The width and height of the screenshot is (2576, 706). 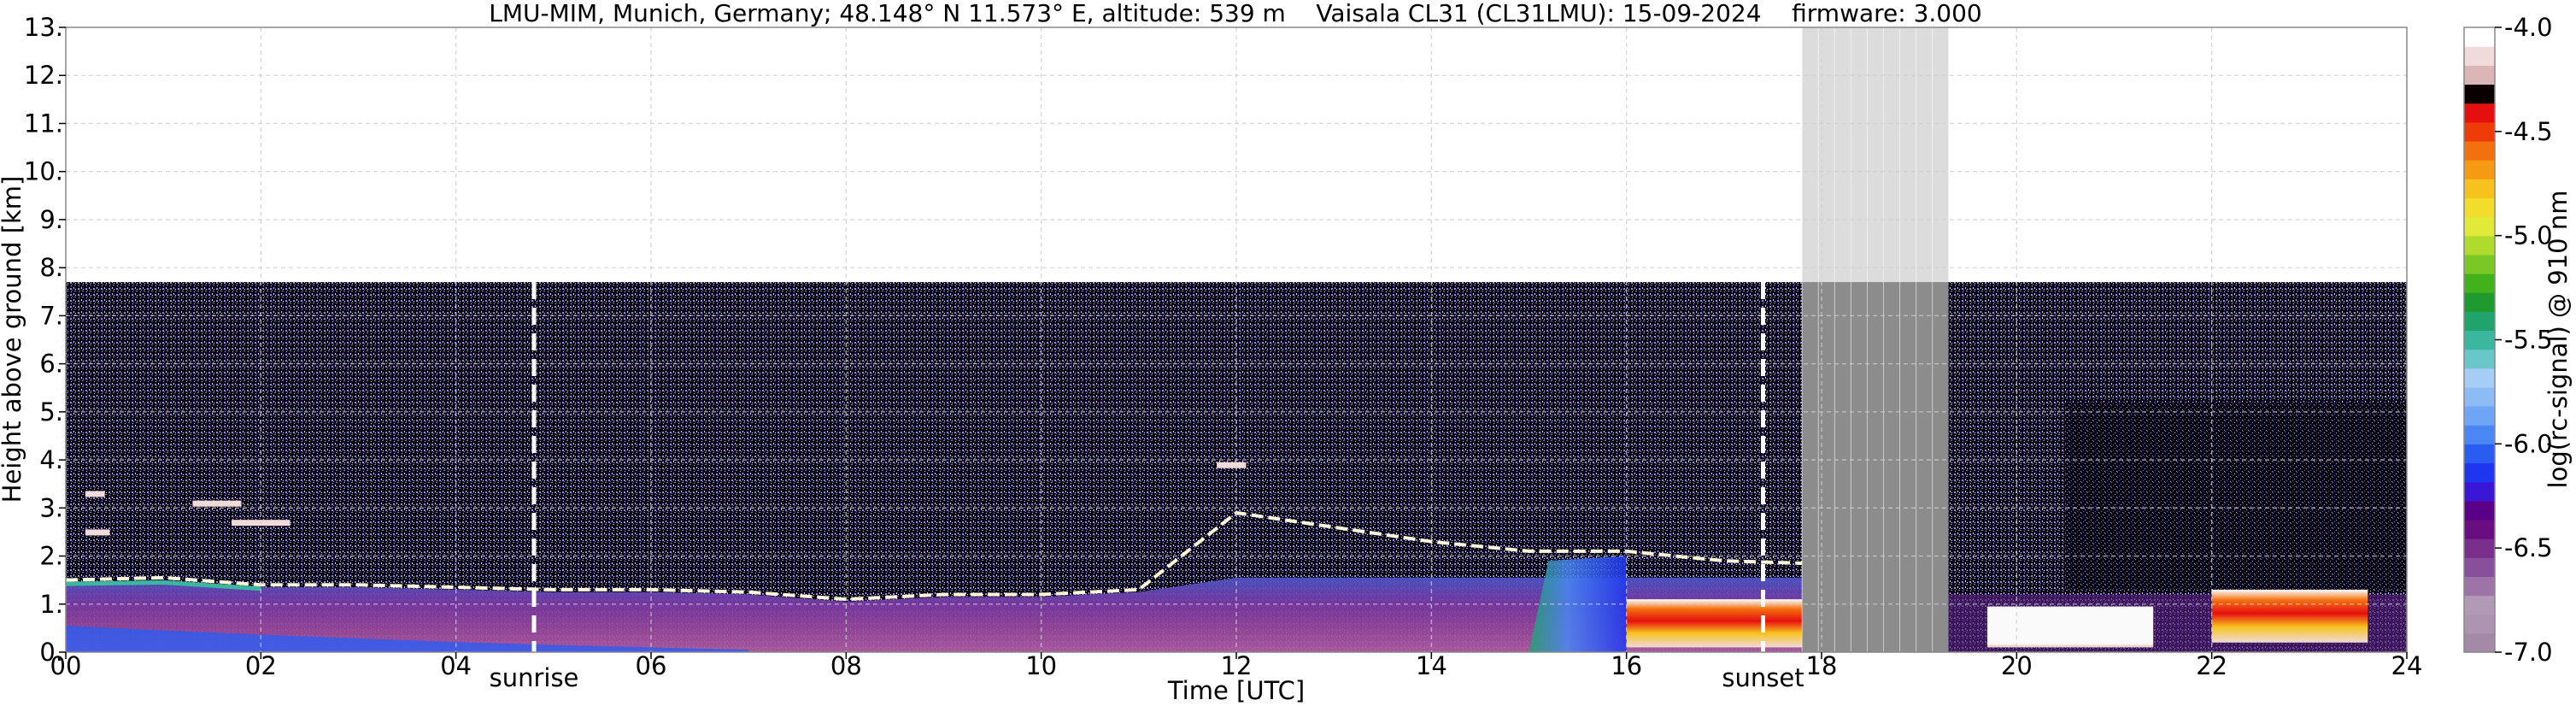 What do you see at coordinates (51, 315) in the screenshot?
I see `y-tick-label: 7.` at bounding box center [51, 315].